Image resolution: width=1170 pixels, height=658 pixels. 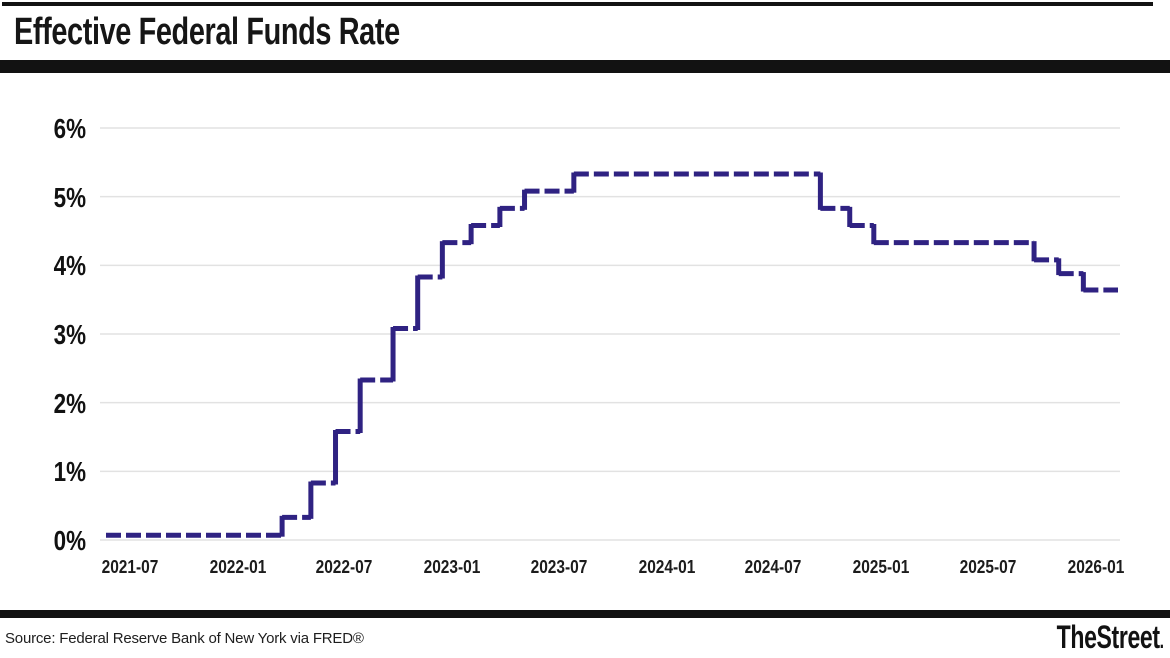 What do you see at coordinates (69, 334) in the screenshot?
I see `y-tick-label: 3%` at bounding box center [69, 334].